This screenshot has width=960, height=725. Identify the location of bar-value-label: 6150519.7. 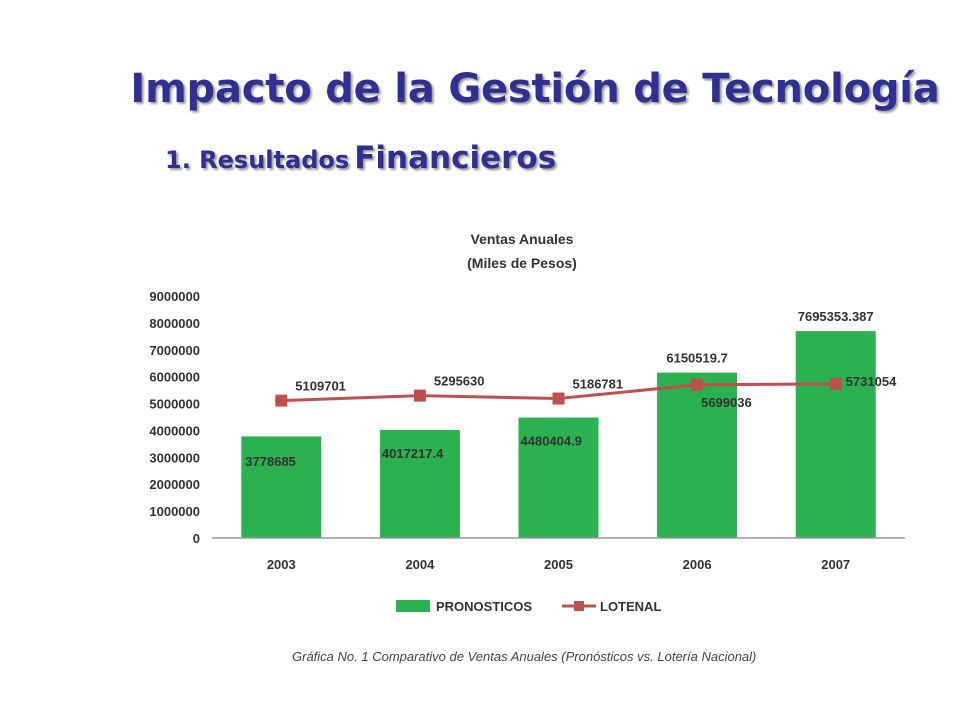
(696, 358).